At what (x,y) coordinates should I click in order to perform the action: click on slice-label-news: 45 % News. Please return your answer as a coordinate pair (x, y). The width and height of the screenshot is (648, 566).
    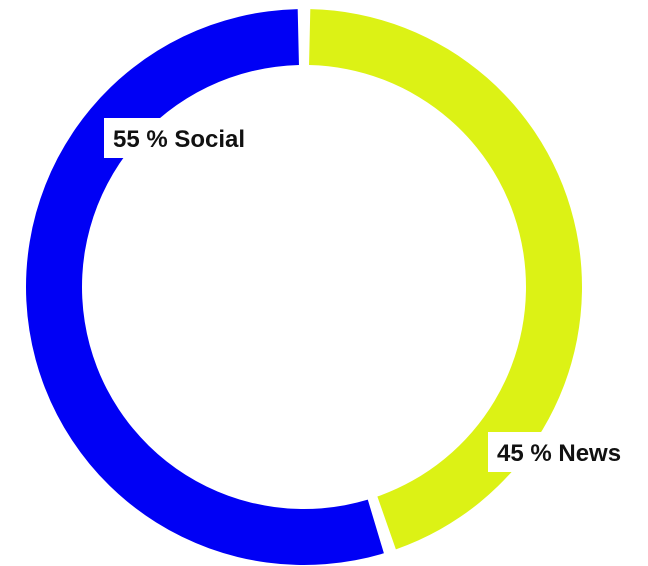
    Looking at the image, I should click on (564, 452).